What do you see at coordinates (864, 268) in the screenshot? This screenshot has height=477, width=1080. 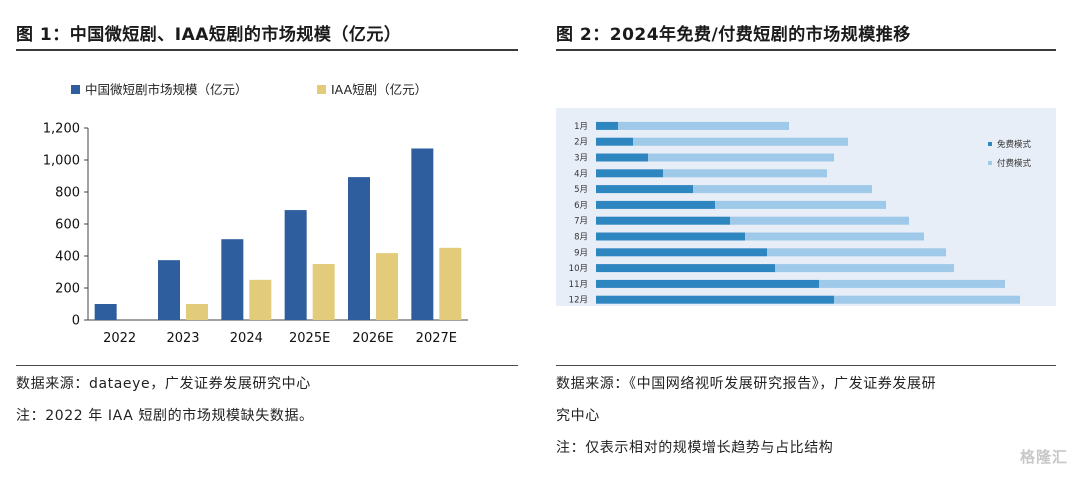 I see `bar-paid-10月` at bounding box center [864, 268].